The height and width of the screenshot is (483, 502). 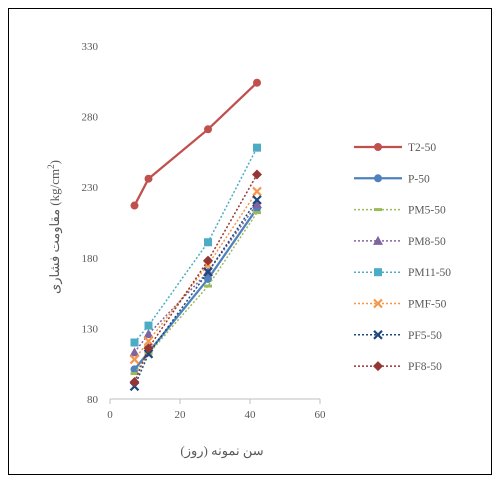 I want to click on legend-label: P-50, so click(x=419, y=179).